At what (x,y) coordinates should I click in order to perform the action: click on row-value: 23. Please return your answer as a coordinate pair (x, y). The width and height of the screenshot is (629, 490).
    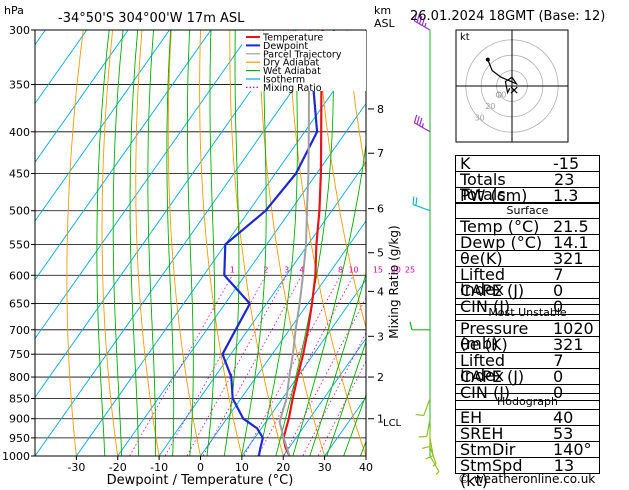
    Looking at the image, I should click on (573, 179).